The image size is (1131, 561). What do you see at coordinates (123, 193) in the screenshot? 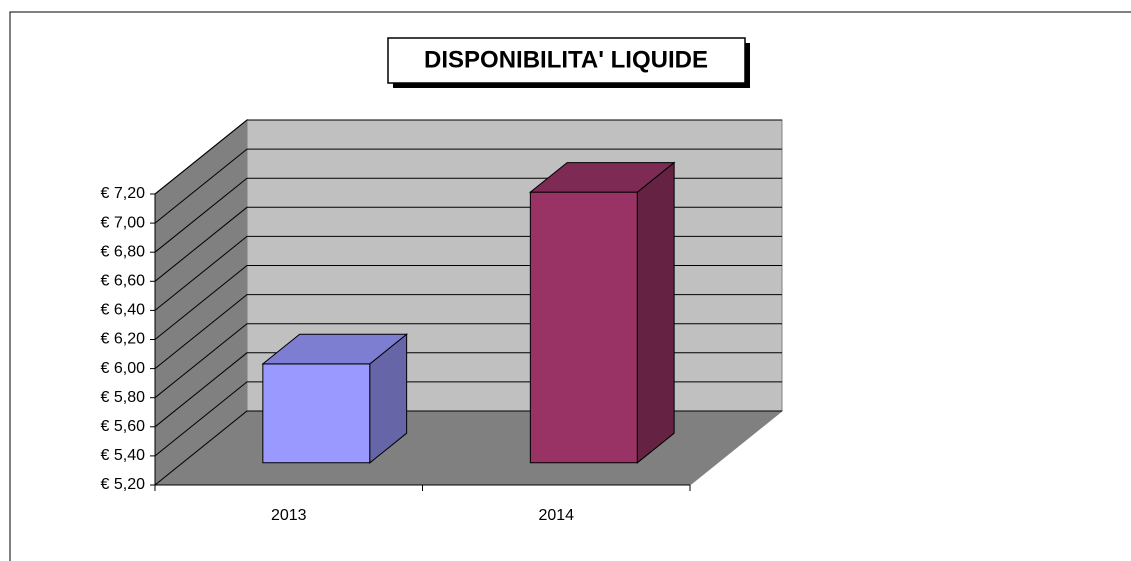
I see `y-tick-label: € 7,20` at bounding box center [123, 193].